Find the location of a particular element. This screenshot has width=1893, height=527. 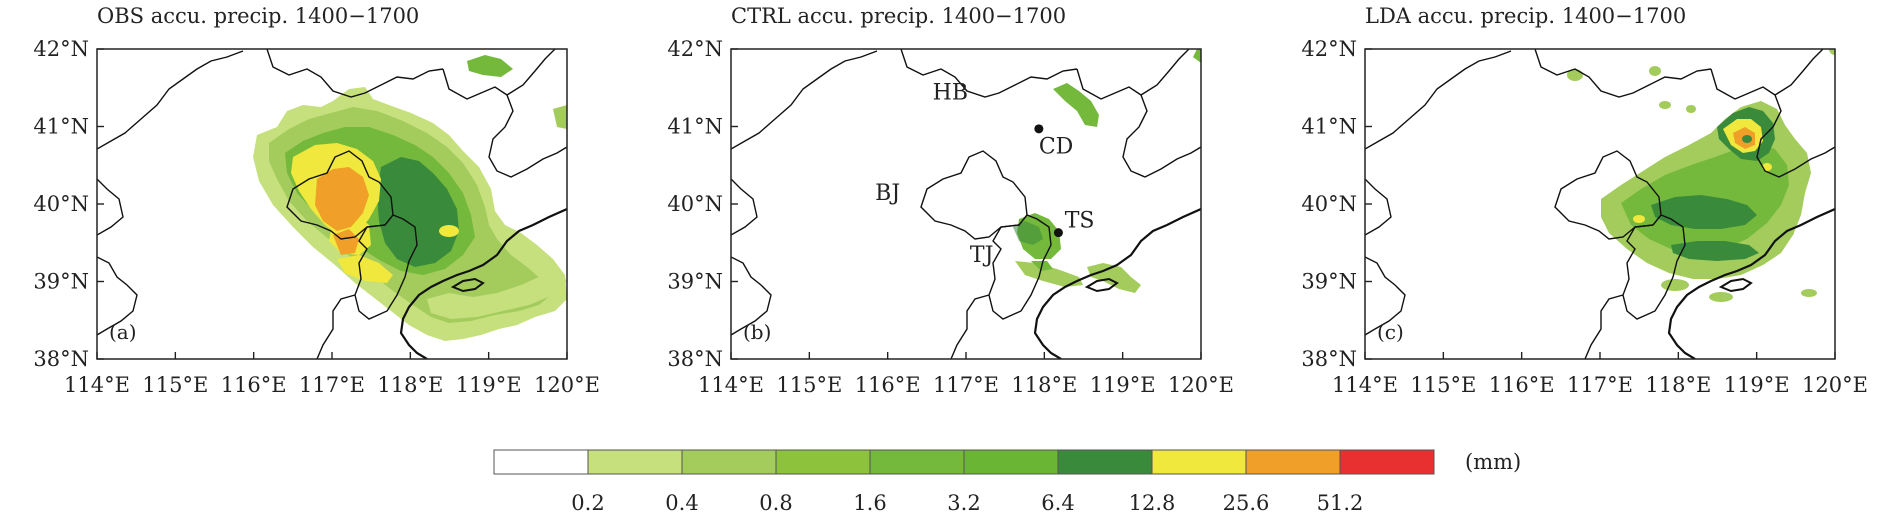

x-axis-c: 114°E 115°E 116°E 117°E 118°E 119°E 120°E is located at coordinates (1600, 374).